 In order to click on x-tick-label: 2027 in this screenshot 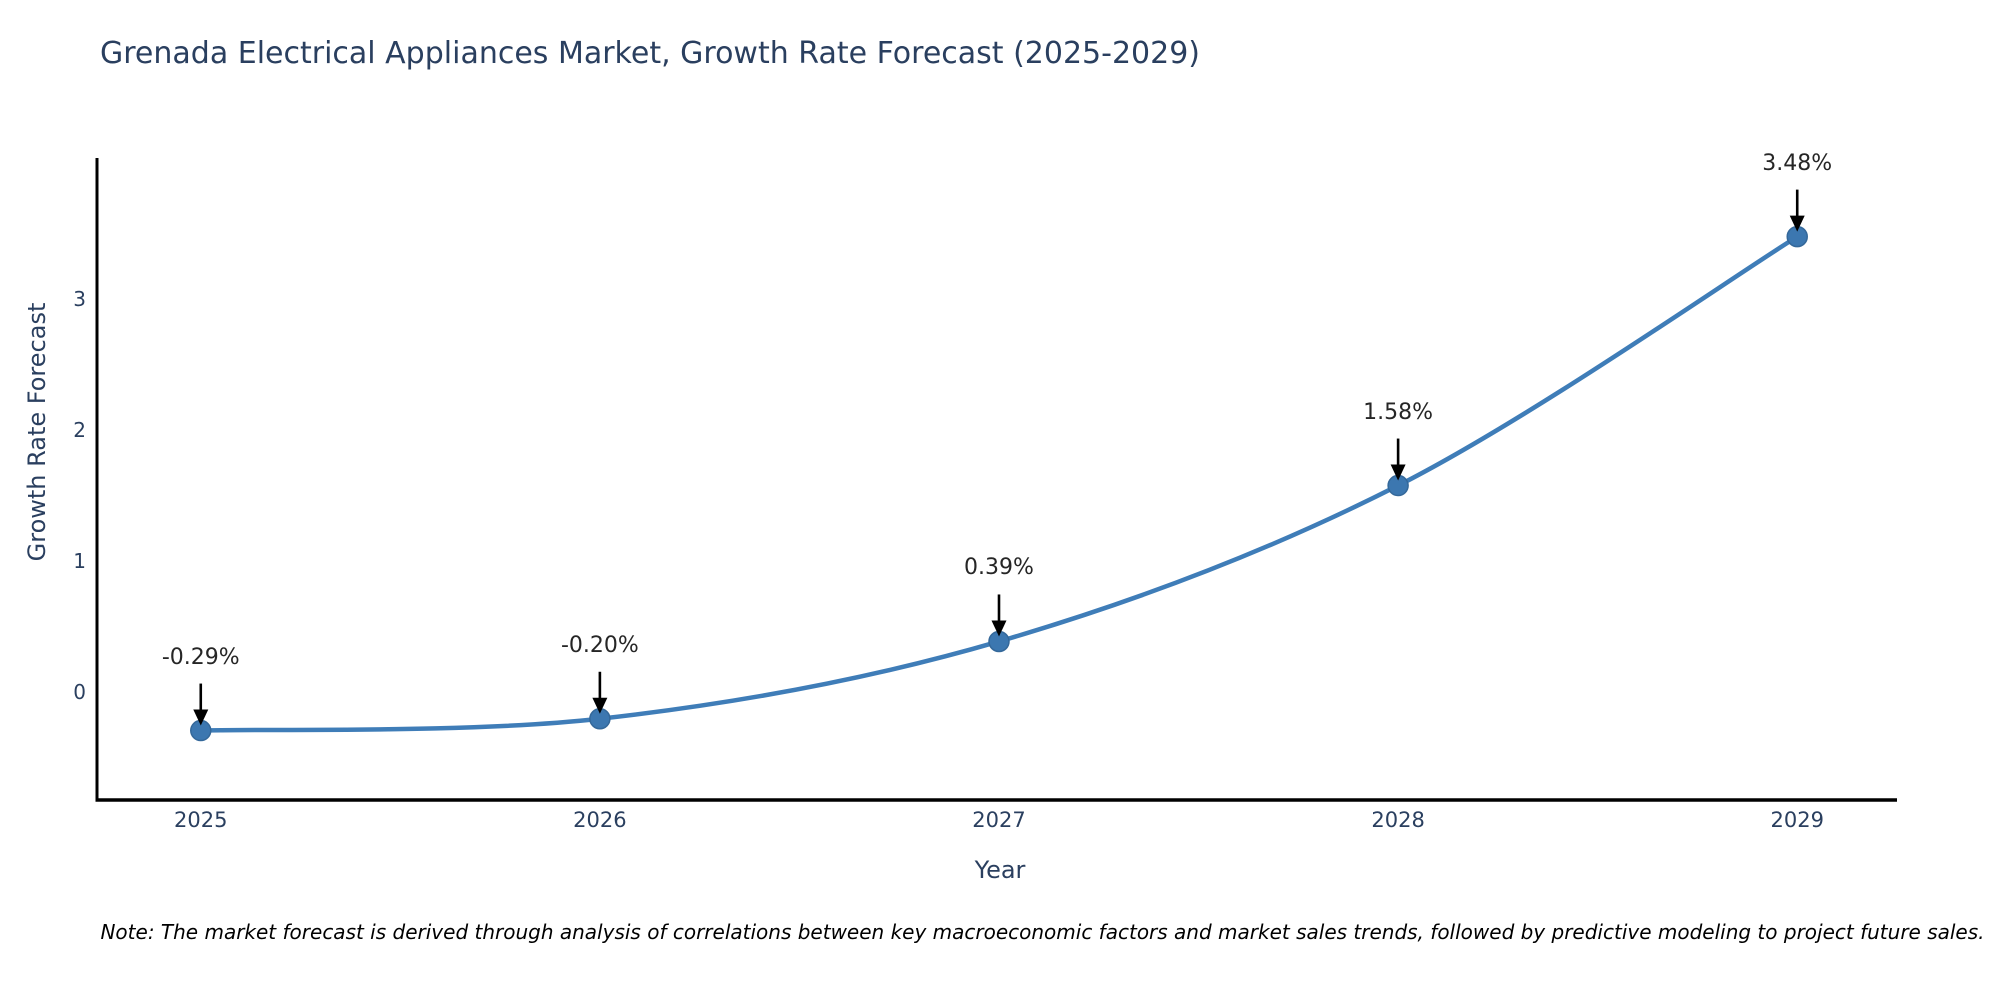, I will do `click(999, 820)`.